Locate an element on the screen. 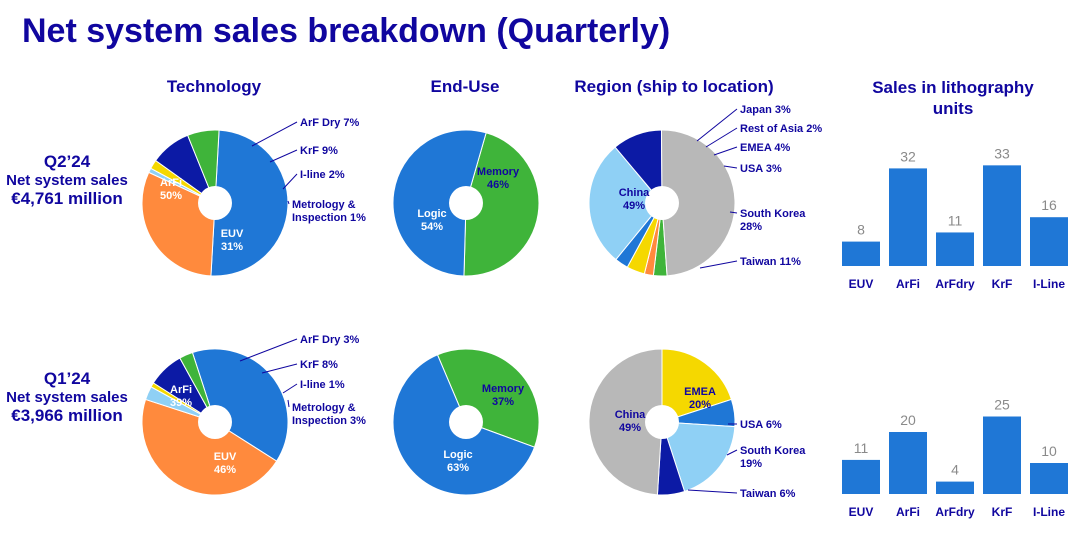  callout-metrology-inspection: Metrology & Inspection 3% is located at coordinates (329, 414).